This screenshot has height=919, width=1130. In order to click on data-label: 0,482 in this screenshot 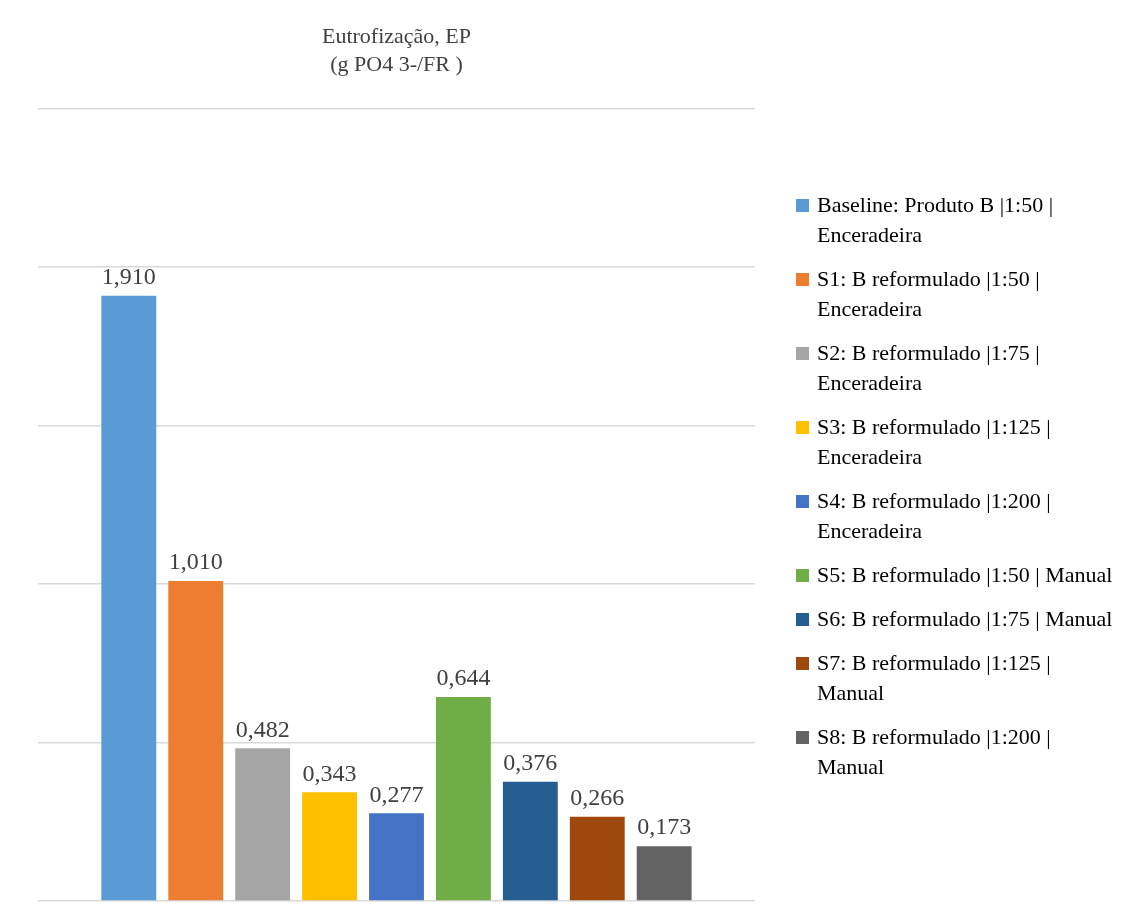, I will do `click(262, 728)`.